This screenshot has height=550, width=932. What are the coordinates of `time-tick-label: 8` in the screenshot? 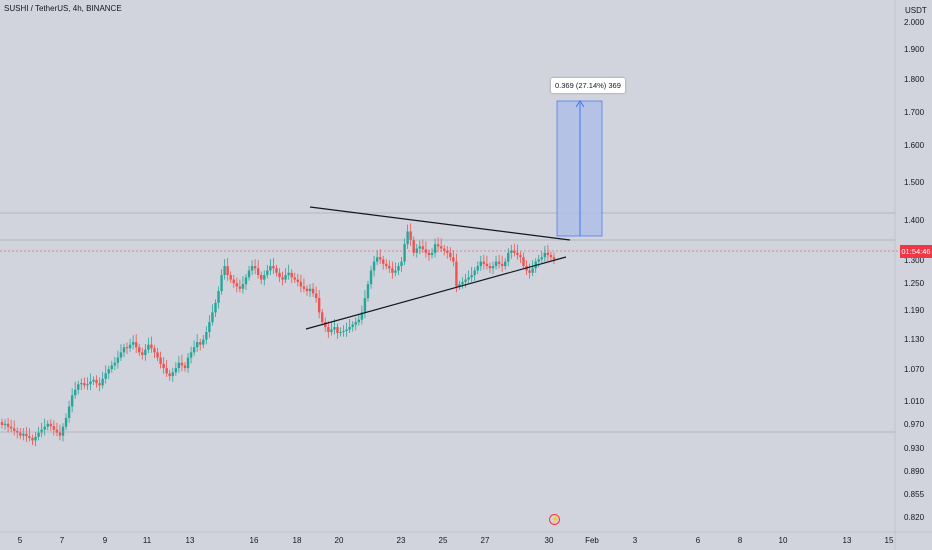 It's located at (740, 540).